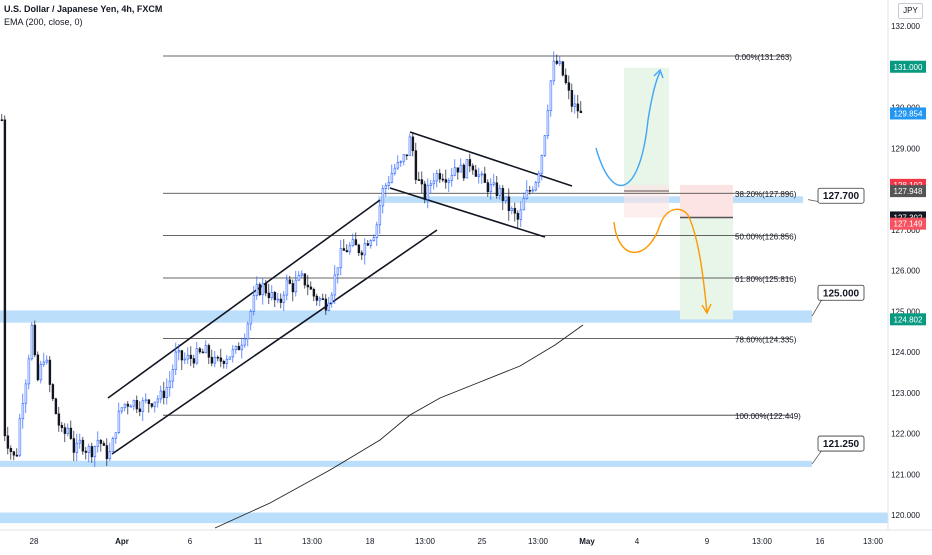  I want to click on bearish-projection-arrow, so click(660, 260).